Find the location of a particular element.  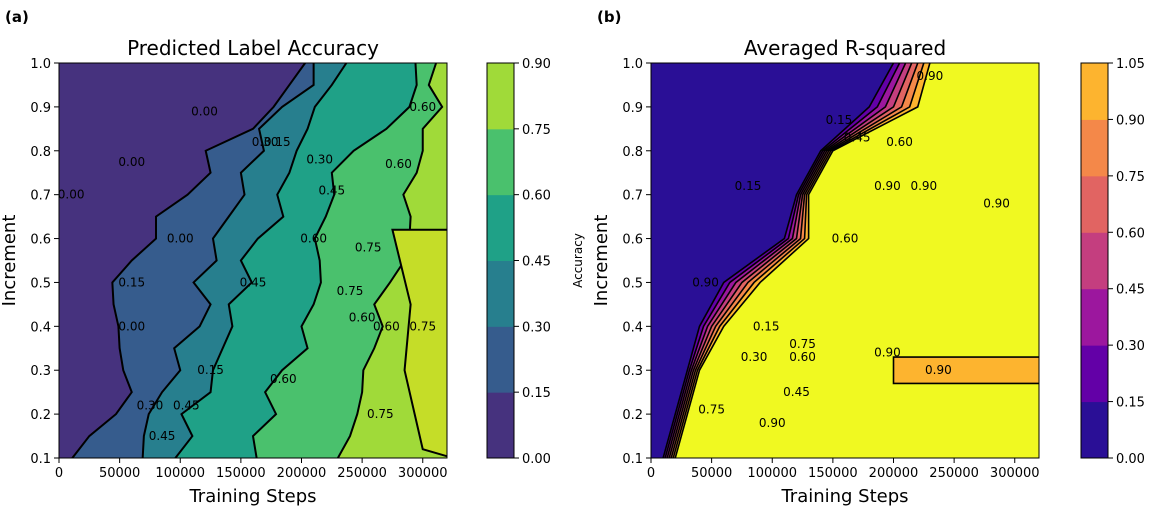

y-tick-label: 0.6 is located at coordinates (632, 240).